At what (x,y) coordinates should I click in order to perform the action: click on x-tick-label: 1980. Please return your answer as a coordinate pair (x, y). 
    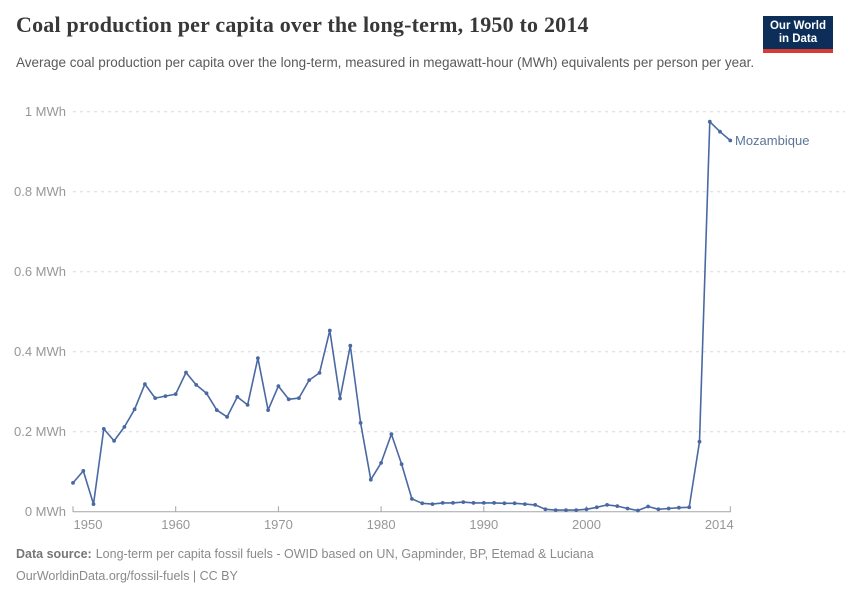
    Looking at the image, I should click on (381, 524).